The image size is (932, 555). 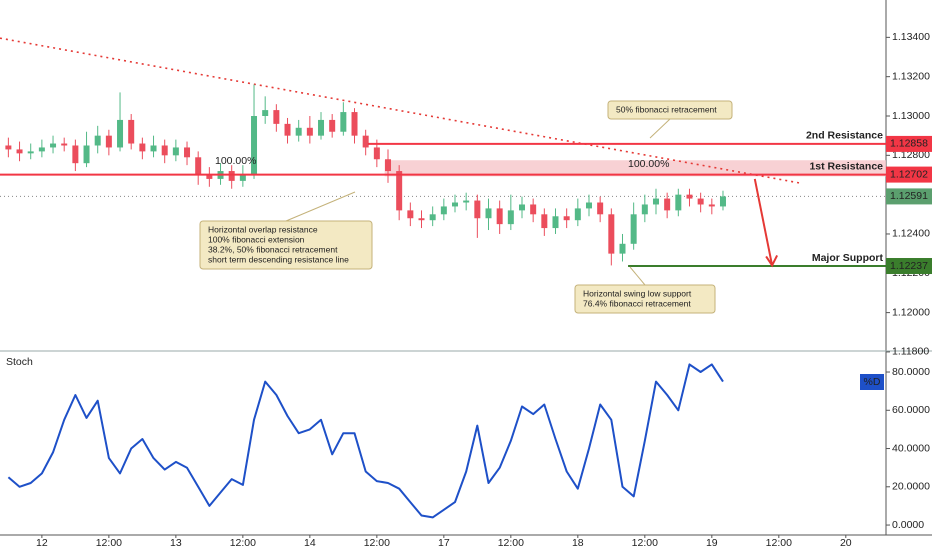 I want to click on last-price-label: 1.12591, so click(x=909, y=196).